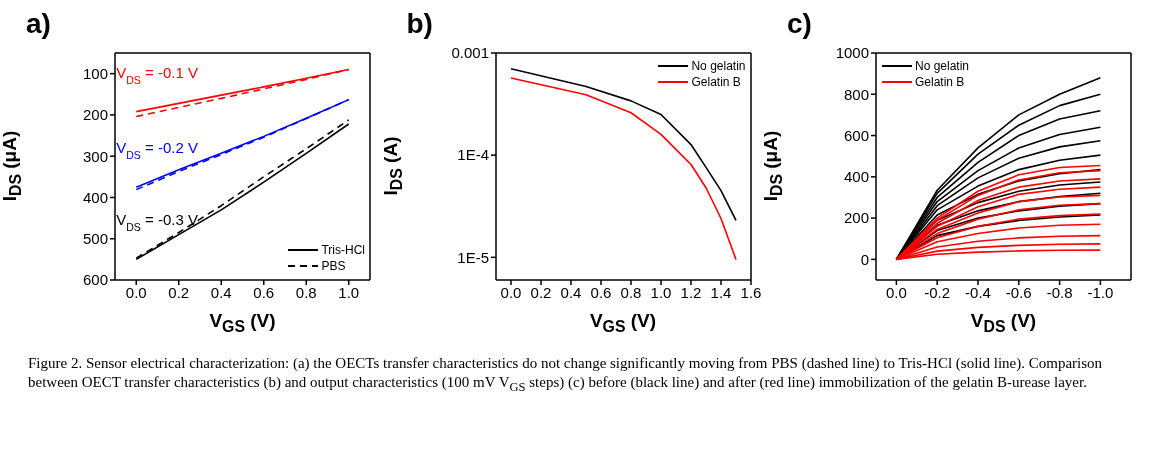 The image size is (1152, 452). Describe the element at coordinates (1018, 292) in the screenshot. I see `x-tick-label: -0.6` at that location.